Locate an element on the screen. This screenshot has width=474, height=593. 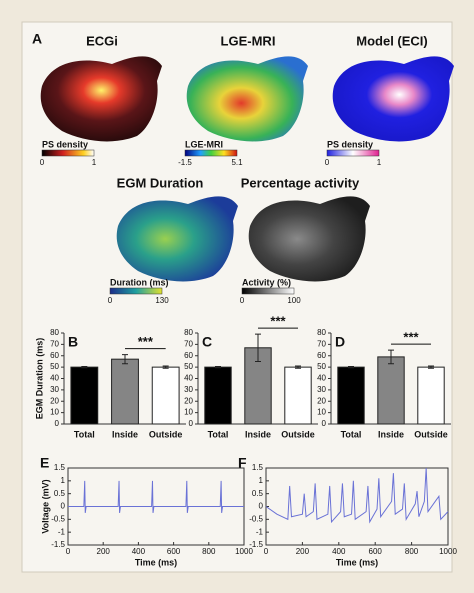
map-title: LGE-MRI is located at coordinates (248, 40).